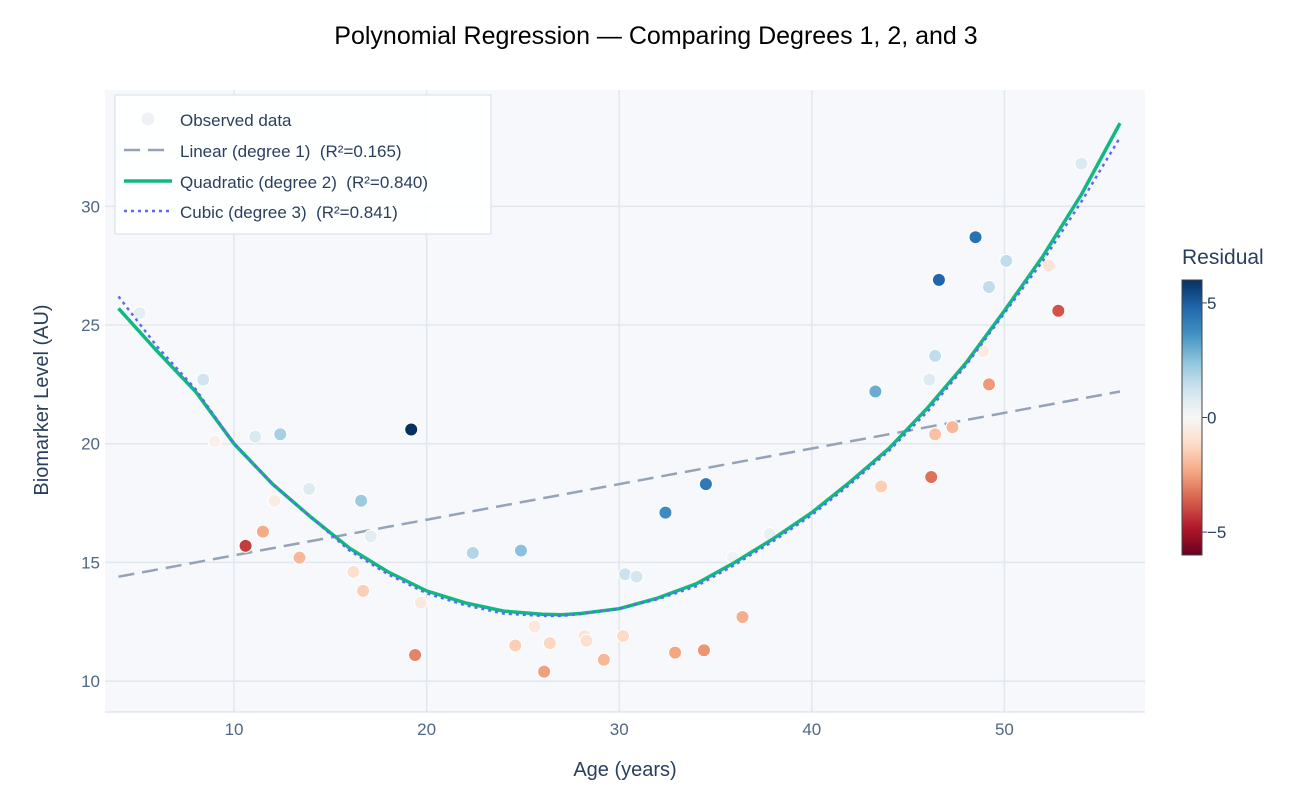  I want to click on x-tick-label: 20, so click(426, 729).